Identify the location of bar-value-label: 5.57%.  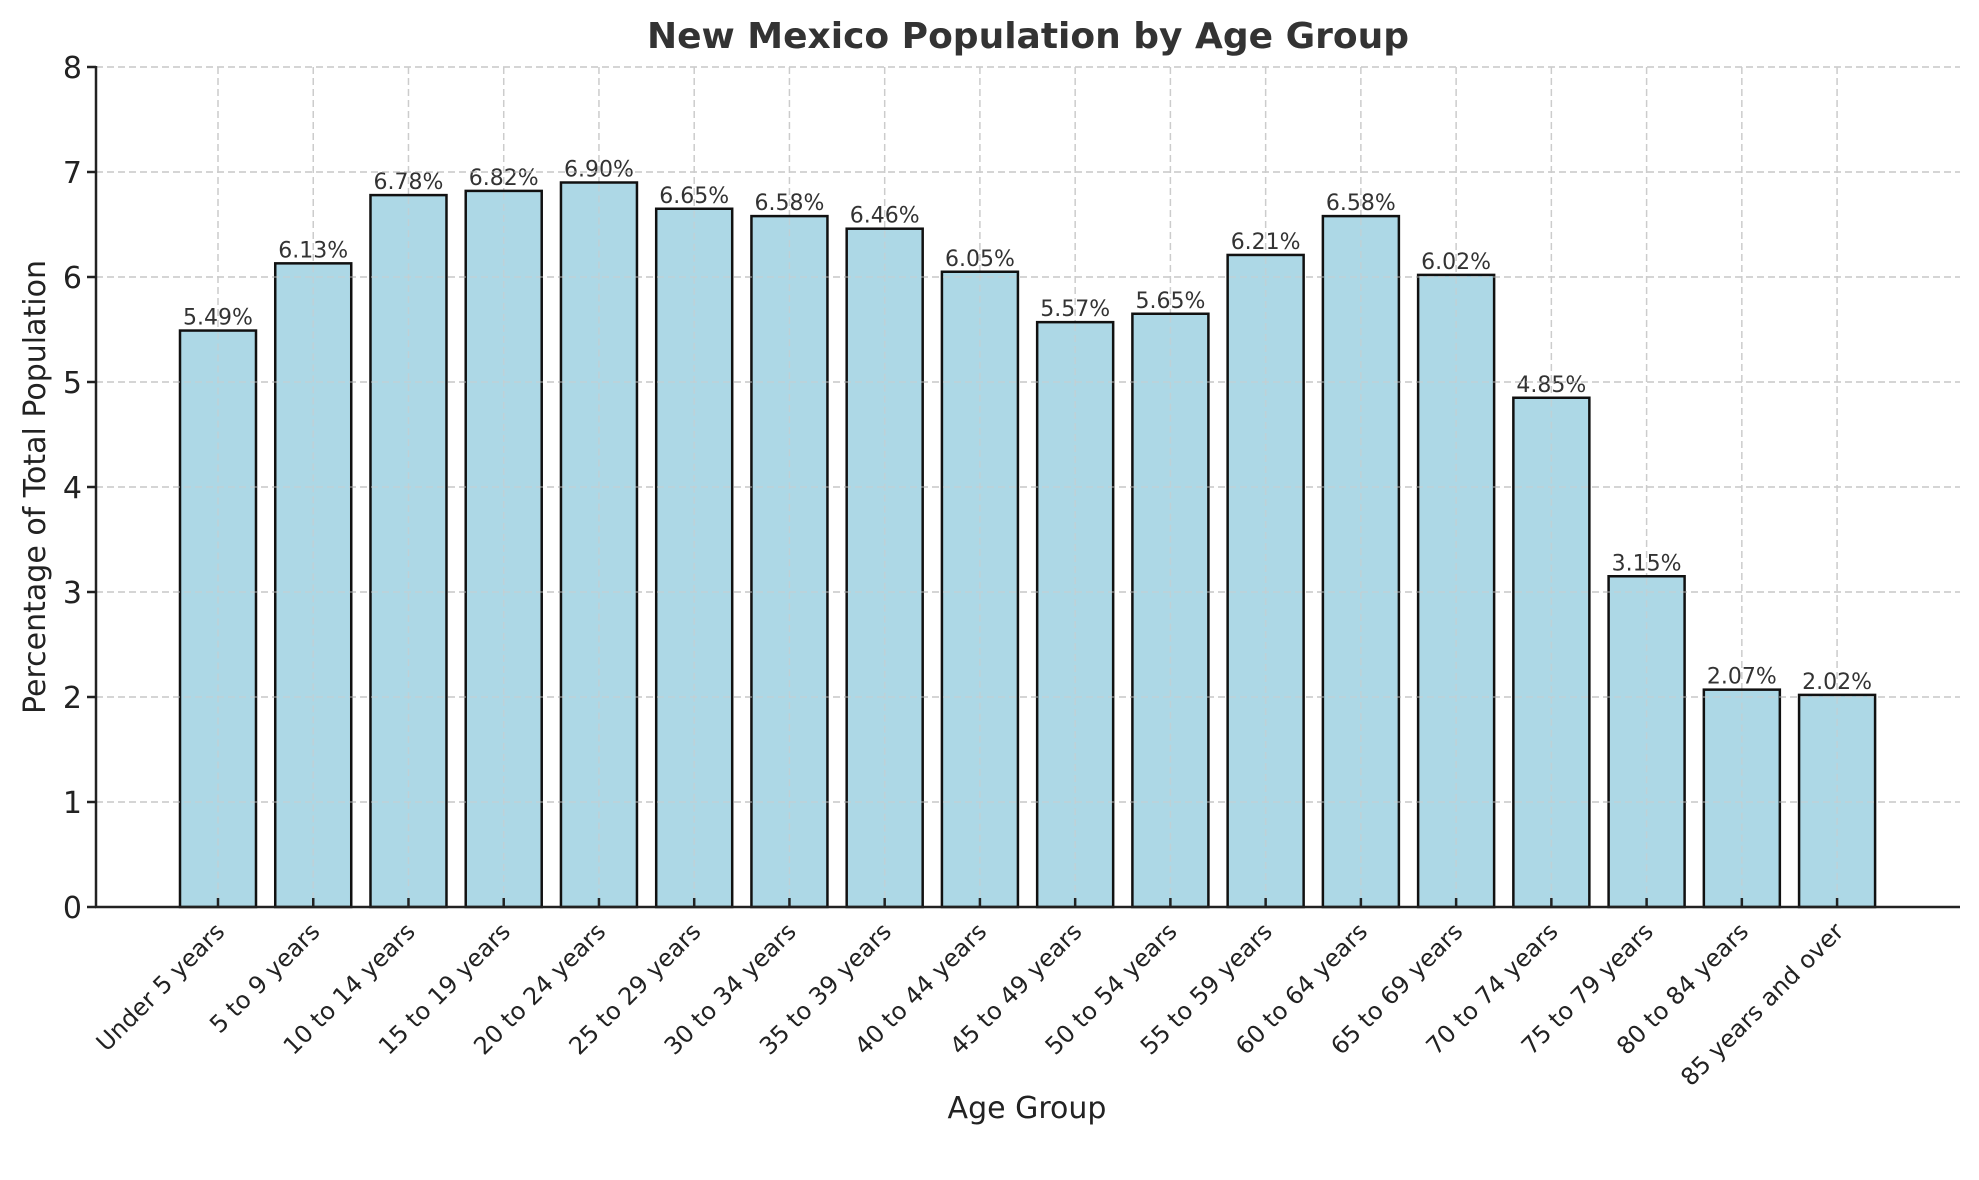
(1075, 309).